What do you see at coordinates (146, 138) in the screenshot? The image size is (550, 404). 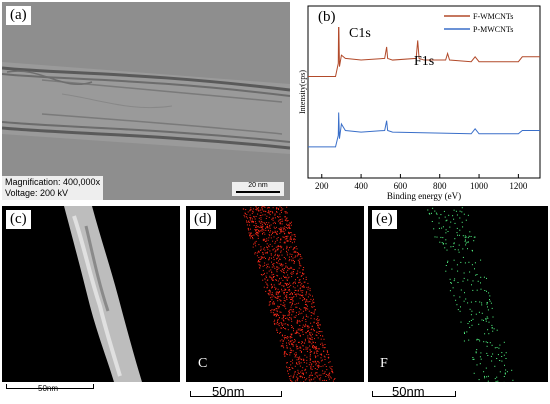 I see `nanotube-wall-bottom` at bounding box center [146, 138].